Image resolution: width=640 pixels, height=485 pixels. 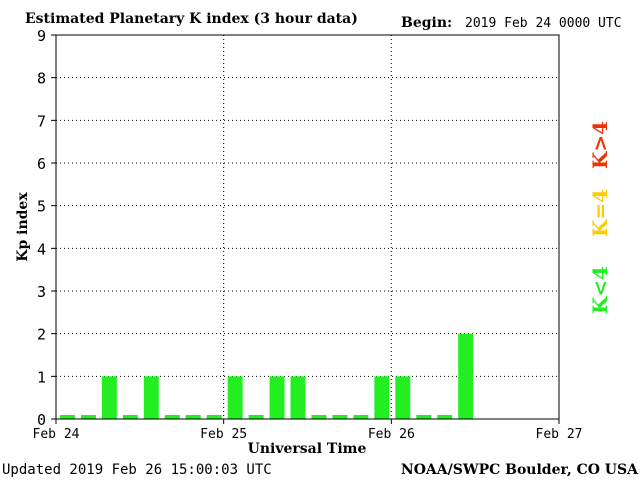 I want to click on x-axis-label: Universal Time, so click(x=307, y=449).